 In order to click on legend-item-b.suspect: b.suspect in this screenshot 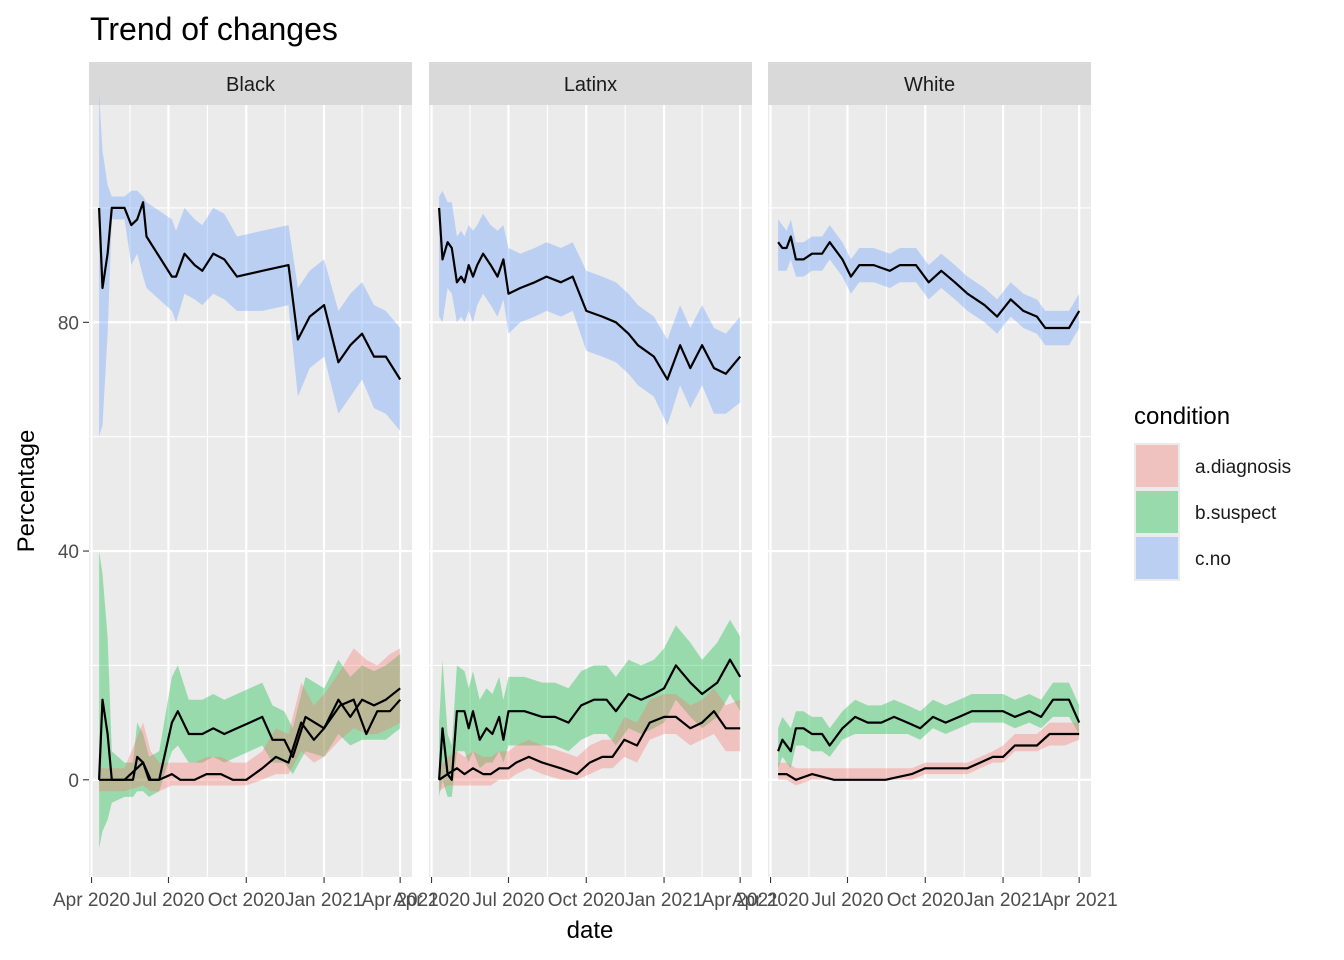, I will do `click(1205, 512)`.